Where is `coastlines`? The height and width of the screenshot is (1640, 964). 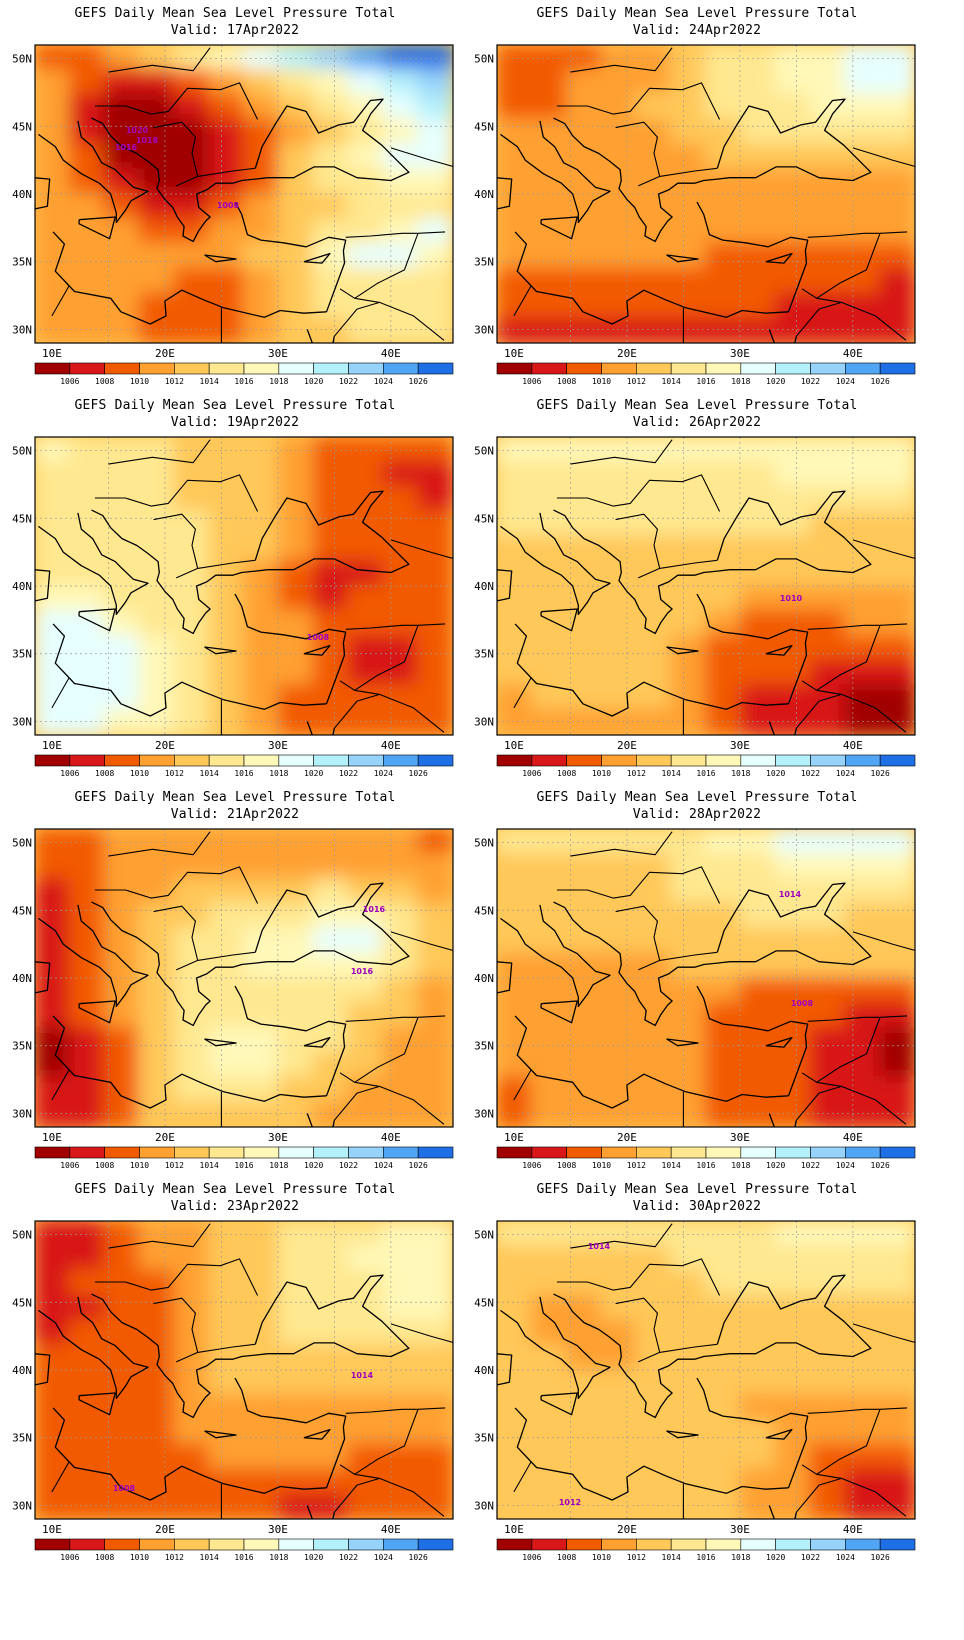 coastlines is located at coordinates (244, 1371).